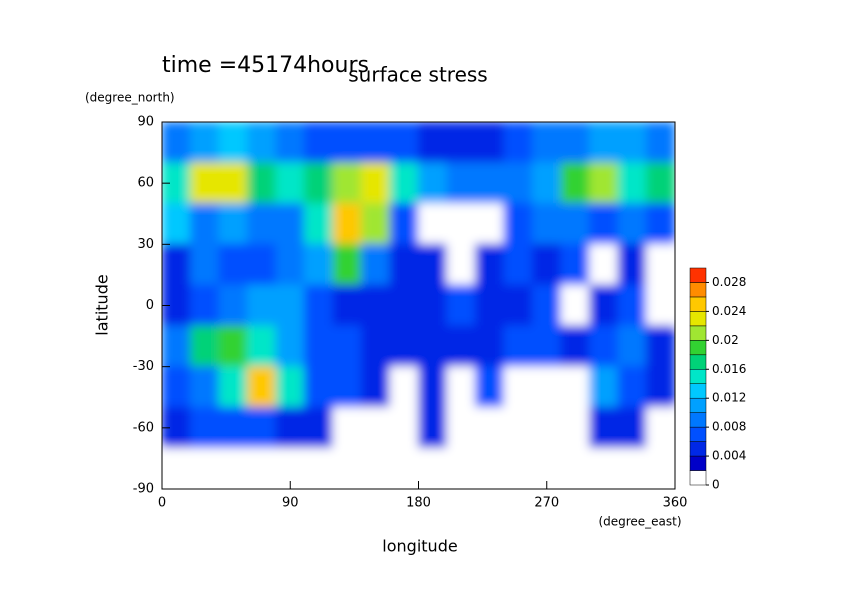 The image size is (842, 595). Describe the element at coordinates (418, 503) in the screenshot. I see `x-tick-label: 180` at that location.